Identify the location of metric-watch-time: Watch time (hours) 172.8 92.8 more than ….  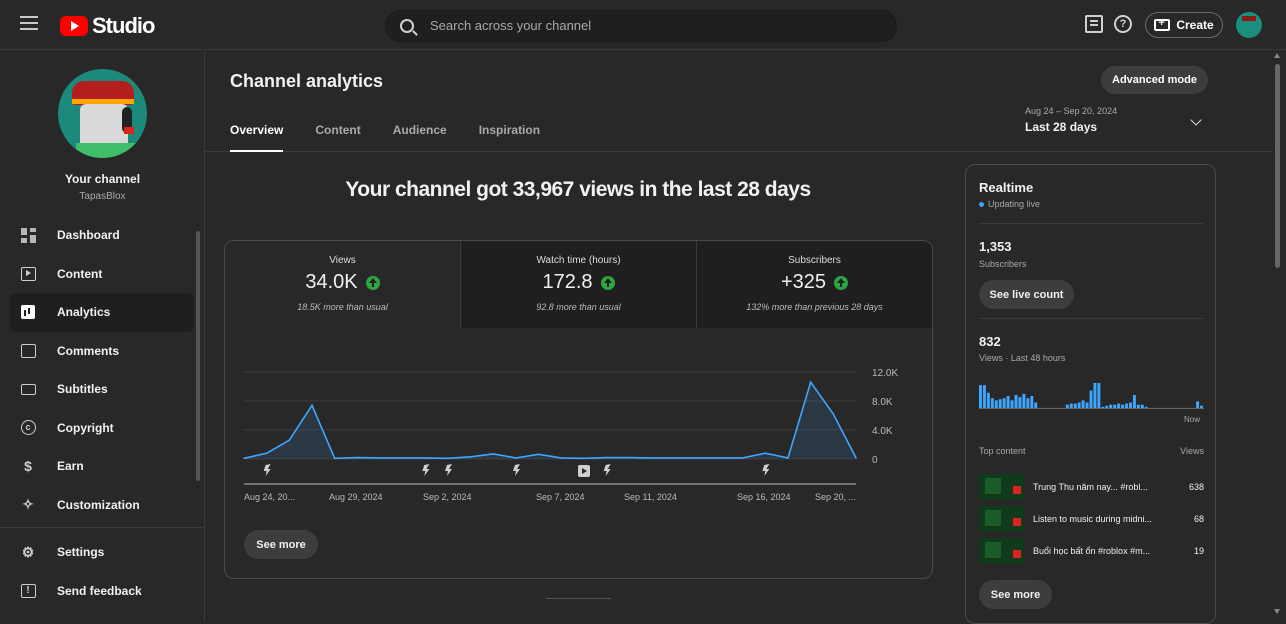
(579, 284).